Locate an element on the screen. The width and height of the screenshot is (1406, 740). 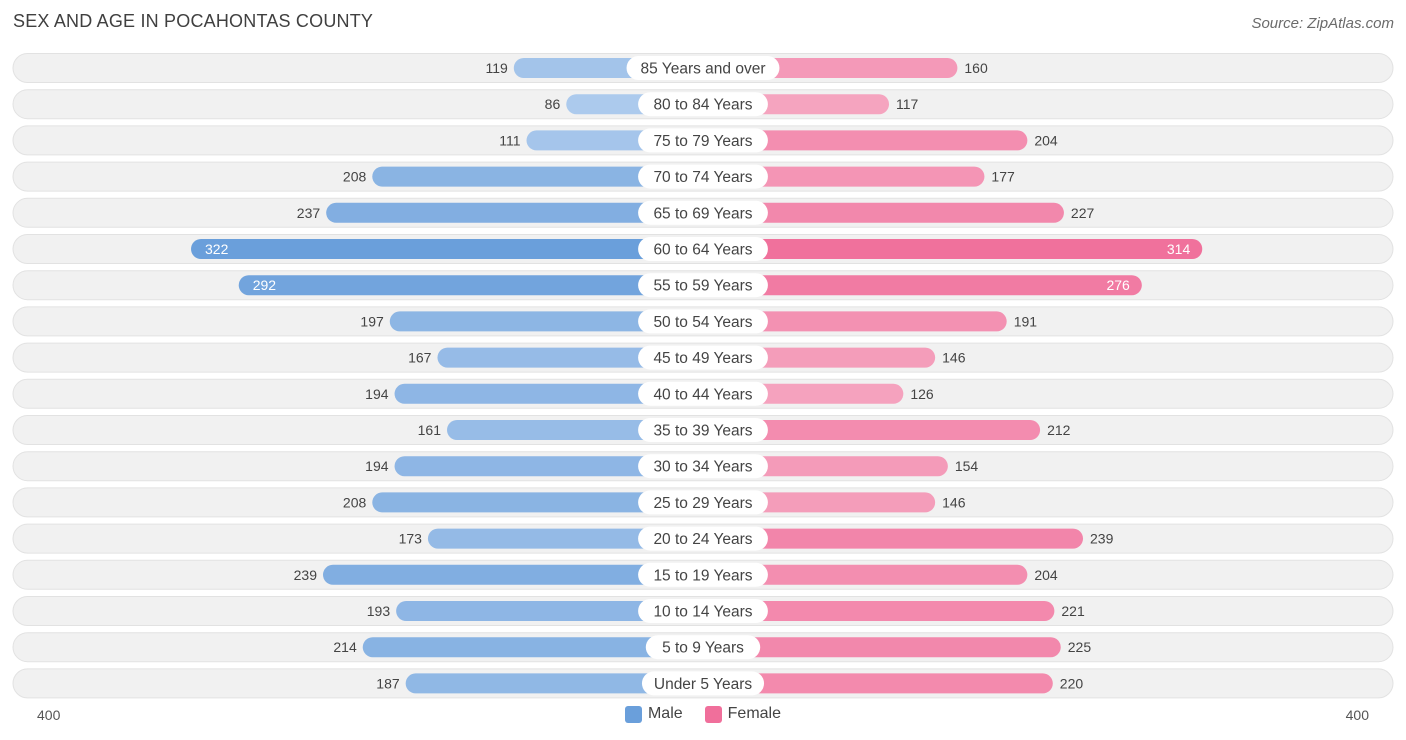
value-label-female: 177 is located at coordinates (1003, 177).